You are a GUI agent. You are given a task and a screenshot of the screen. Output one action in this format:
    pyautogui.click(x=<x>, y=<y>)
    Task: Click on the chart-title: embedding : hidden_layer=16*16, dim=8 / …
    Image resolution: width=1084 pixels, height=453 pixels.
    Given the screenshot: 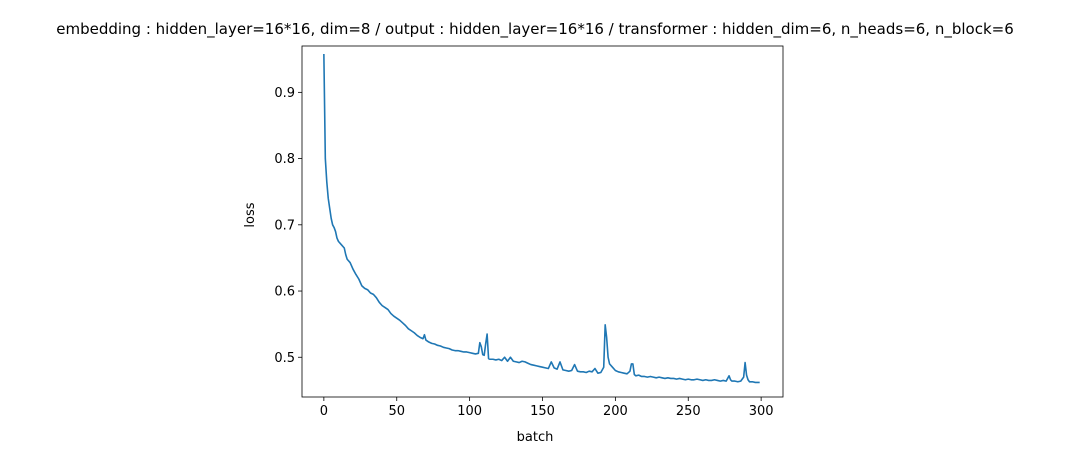 What is the action you would take?
    pyautogui.click(x=535, y=29)
    